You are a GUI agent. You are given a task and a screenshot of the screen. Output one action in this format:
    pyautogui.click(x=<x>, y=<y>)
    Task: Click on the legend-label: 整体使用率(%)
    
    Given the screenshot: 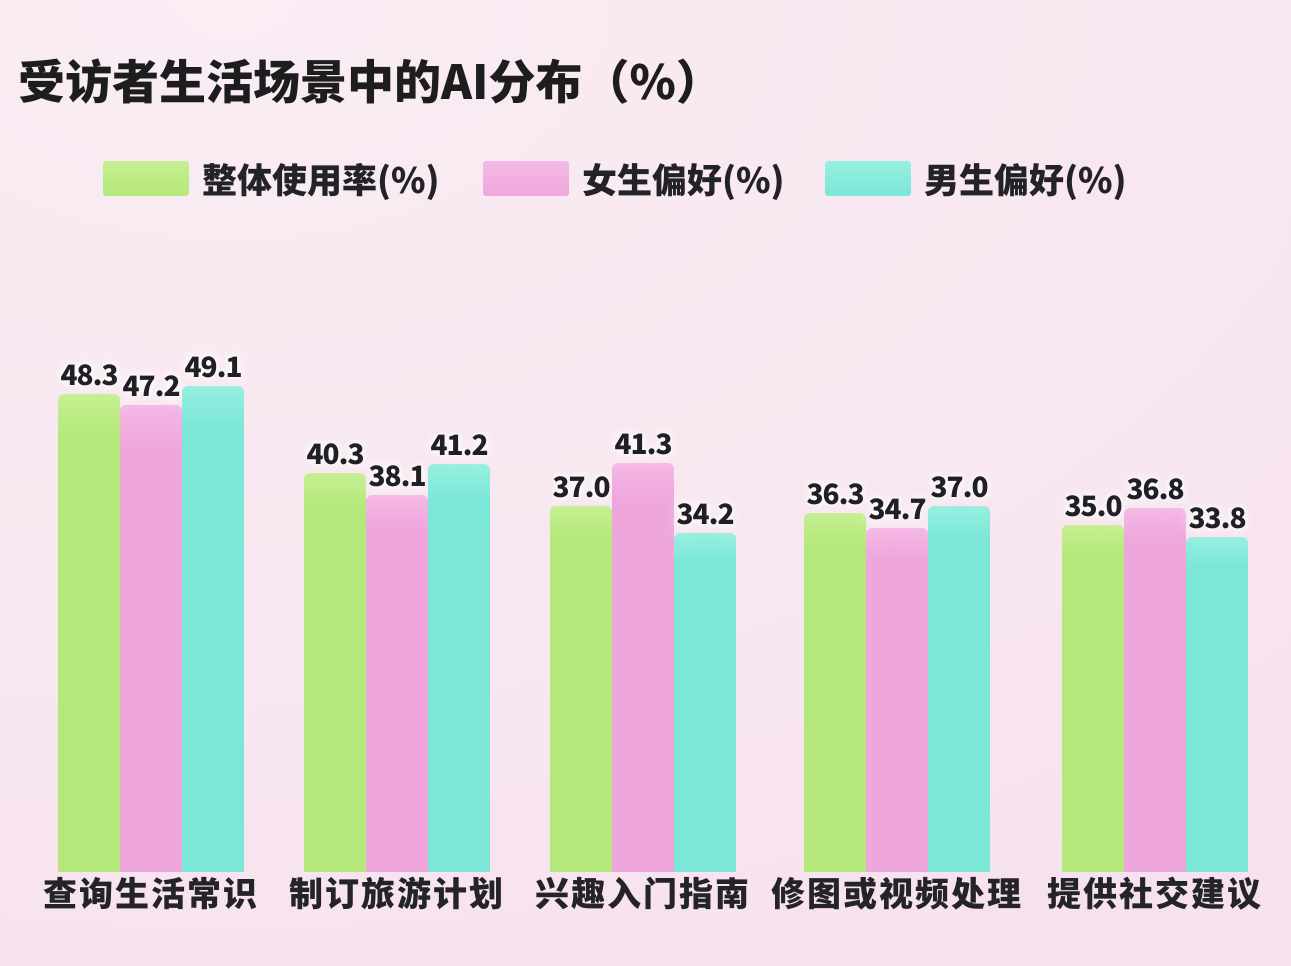 What is the action you would take?
    pyautogui.click(x=321, y=178)
    